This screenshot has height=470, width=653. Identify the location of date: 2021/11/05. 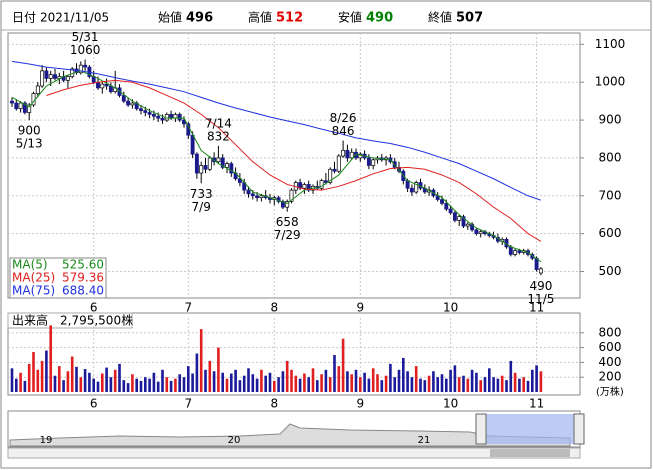
(74, 18).